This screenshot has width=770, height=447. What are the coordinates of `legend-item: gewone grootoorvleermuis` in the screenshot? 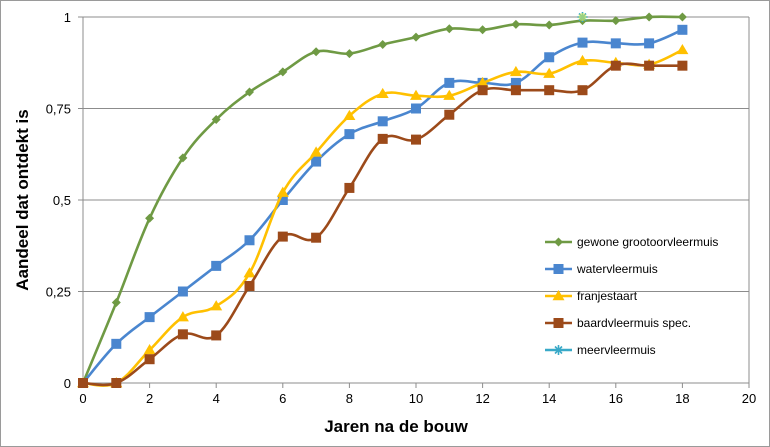 It's located at (631, 242).